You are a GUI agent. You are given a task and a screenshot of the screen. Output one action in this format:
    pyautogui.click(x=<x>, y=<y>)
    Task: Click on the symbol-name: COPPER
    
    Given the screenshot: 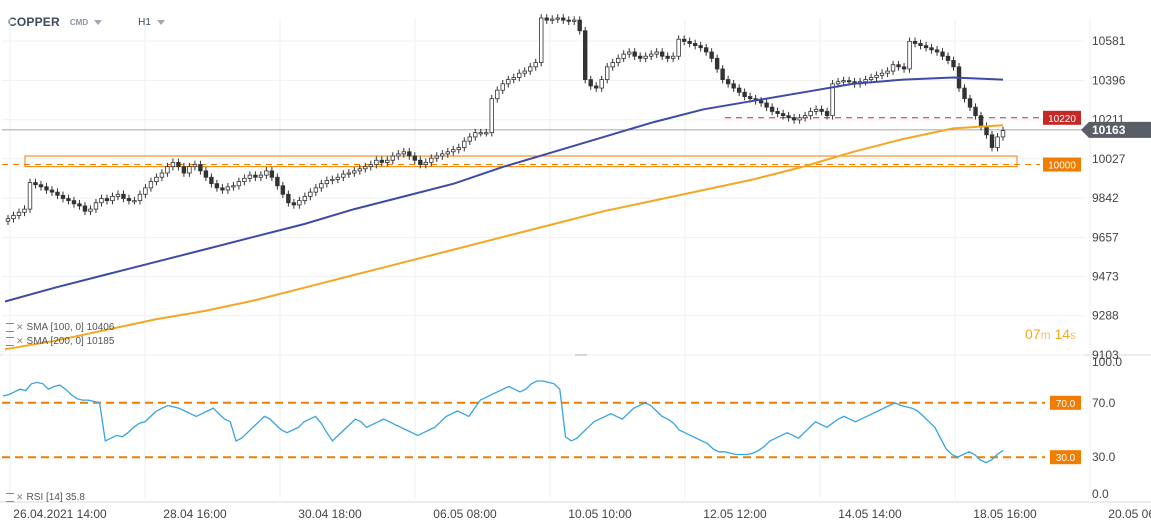 What is the action you would take?
    pyautogui.click(x=34, y=22)
    